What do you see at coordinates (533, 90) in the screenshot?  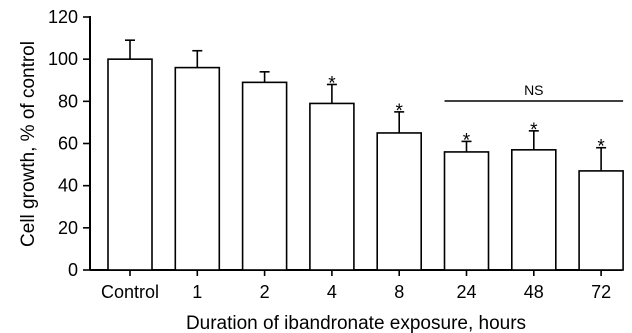 I see `ns-label: NS` at bounding box center [533, 90].